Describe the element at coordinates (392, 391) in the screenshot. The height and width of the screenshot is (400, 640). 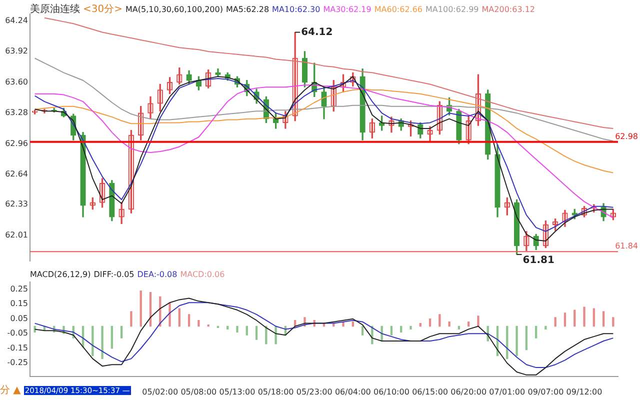
I see `x-tick-label: 06/10:00` at that location.